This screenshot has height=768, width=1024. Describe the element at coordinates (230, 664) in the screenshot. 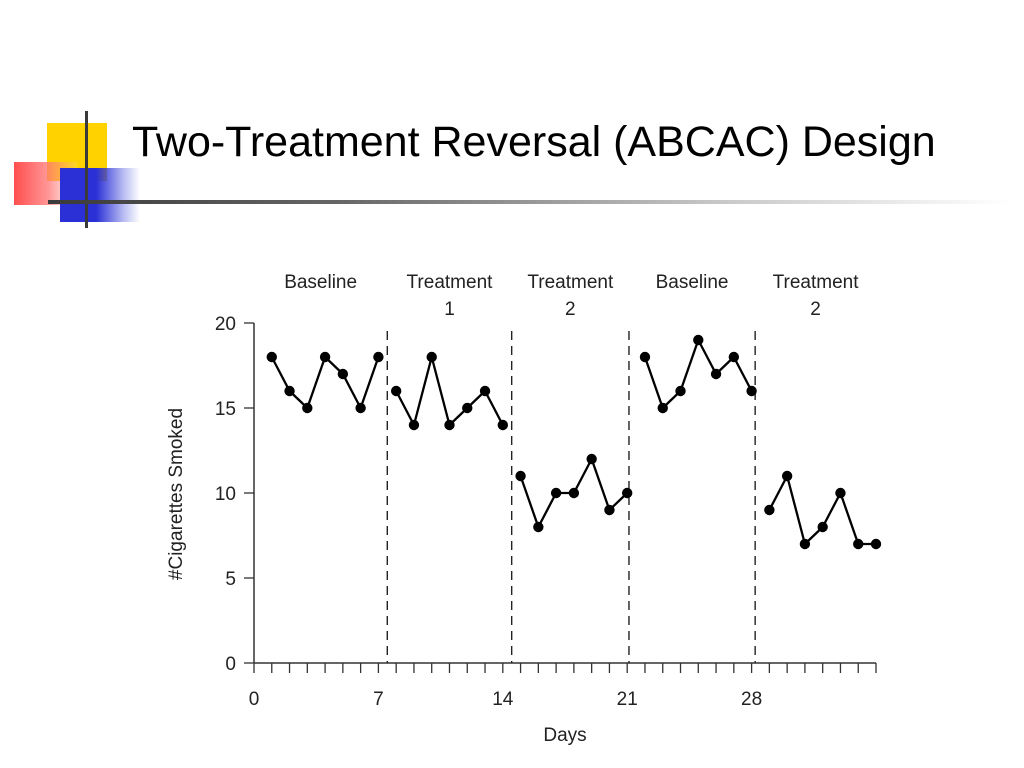

I see `y-tick-label: 0` at that location.